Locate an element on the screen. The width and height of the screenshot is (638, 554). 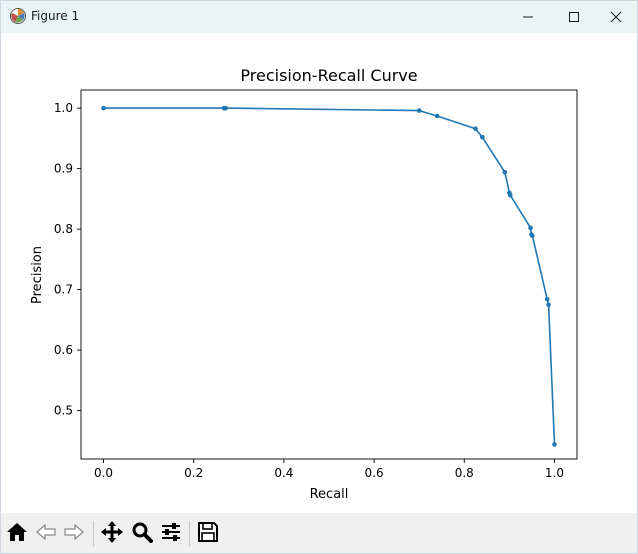
y-tick-label: 0.6 is located at coordinates (63, 350).